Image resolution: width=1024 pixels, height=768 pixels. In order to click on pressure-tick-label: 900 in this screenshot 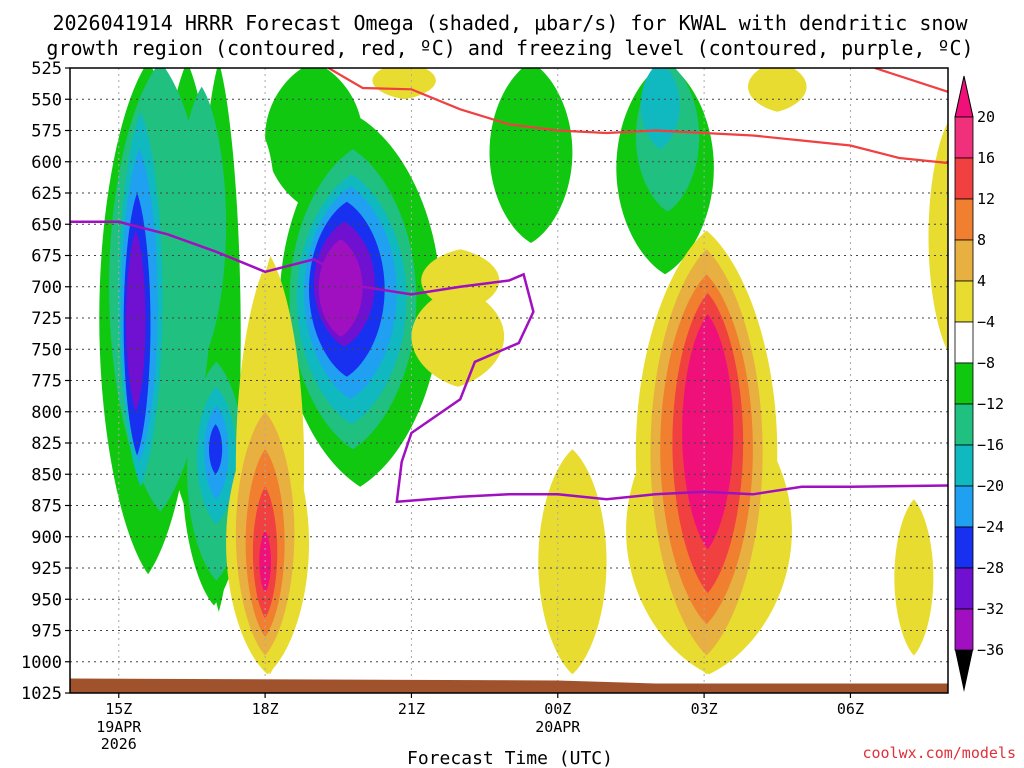, I will do `click(46, 538)`.